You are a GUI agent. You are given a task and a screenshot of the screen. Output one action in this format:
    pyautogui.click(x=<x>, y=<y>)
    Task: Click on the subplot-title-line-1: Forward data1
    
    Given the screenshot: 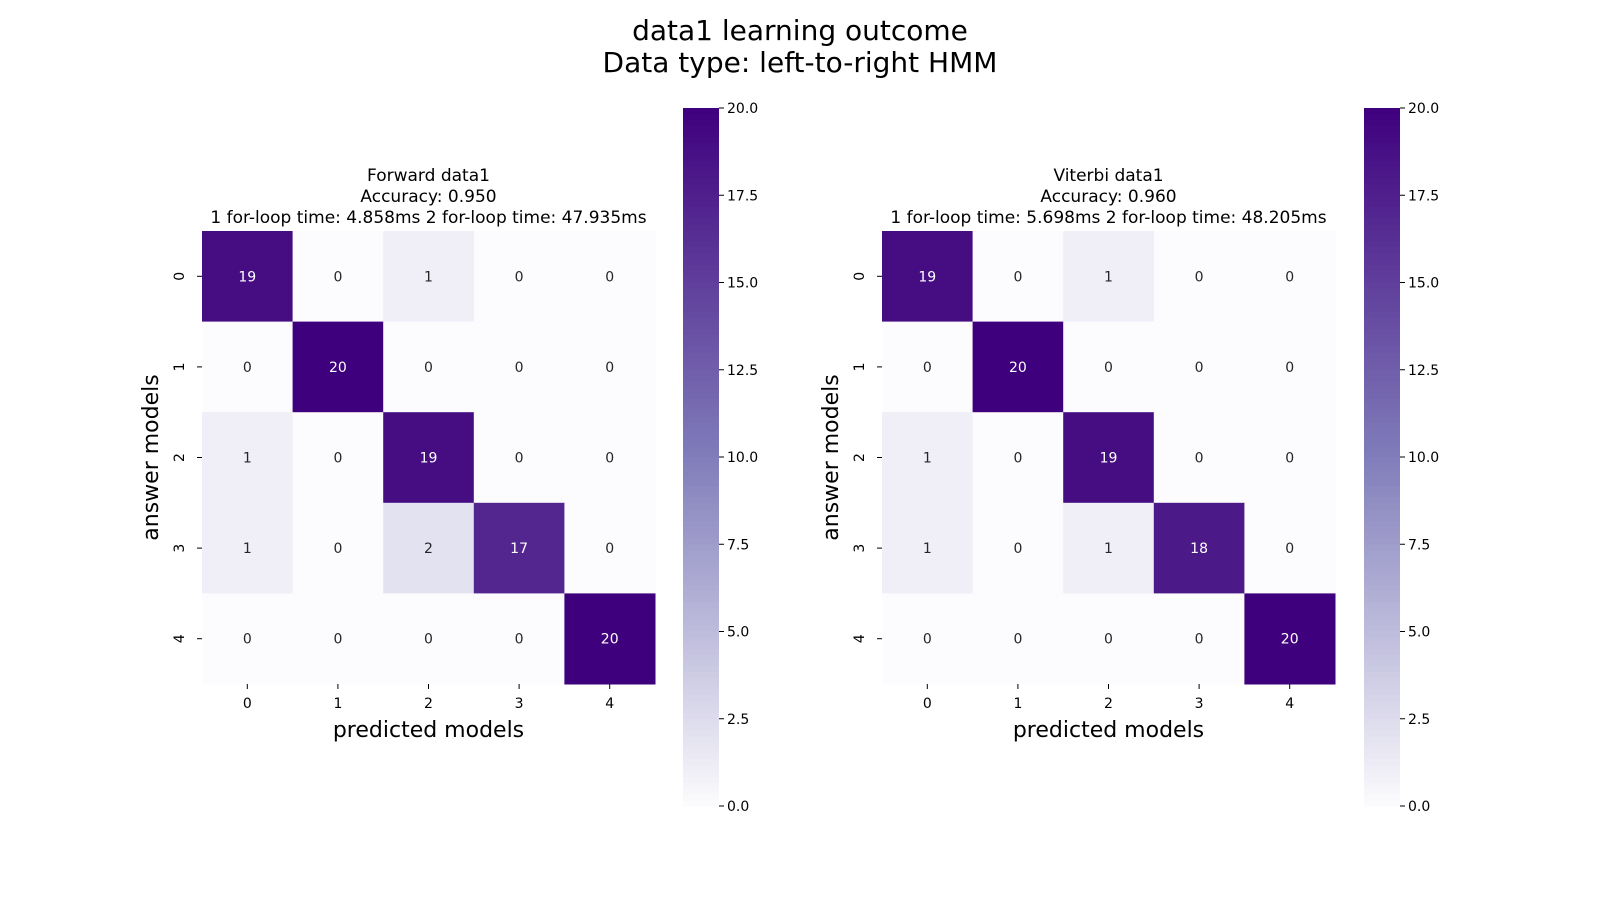 What is the action you would take?
    pyautogui.click(x=428, y=176)
    